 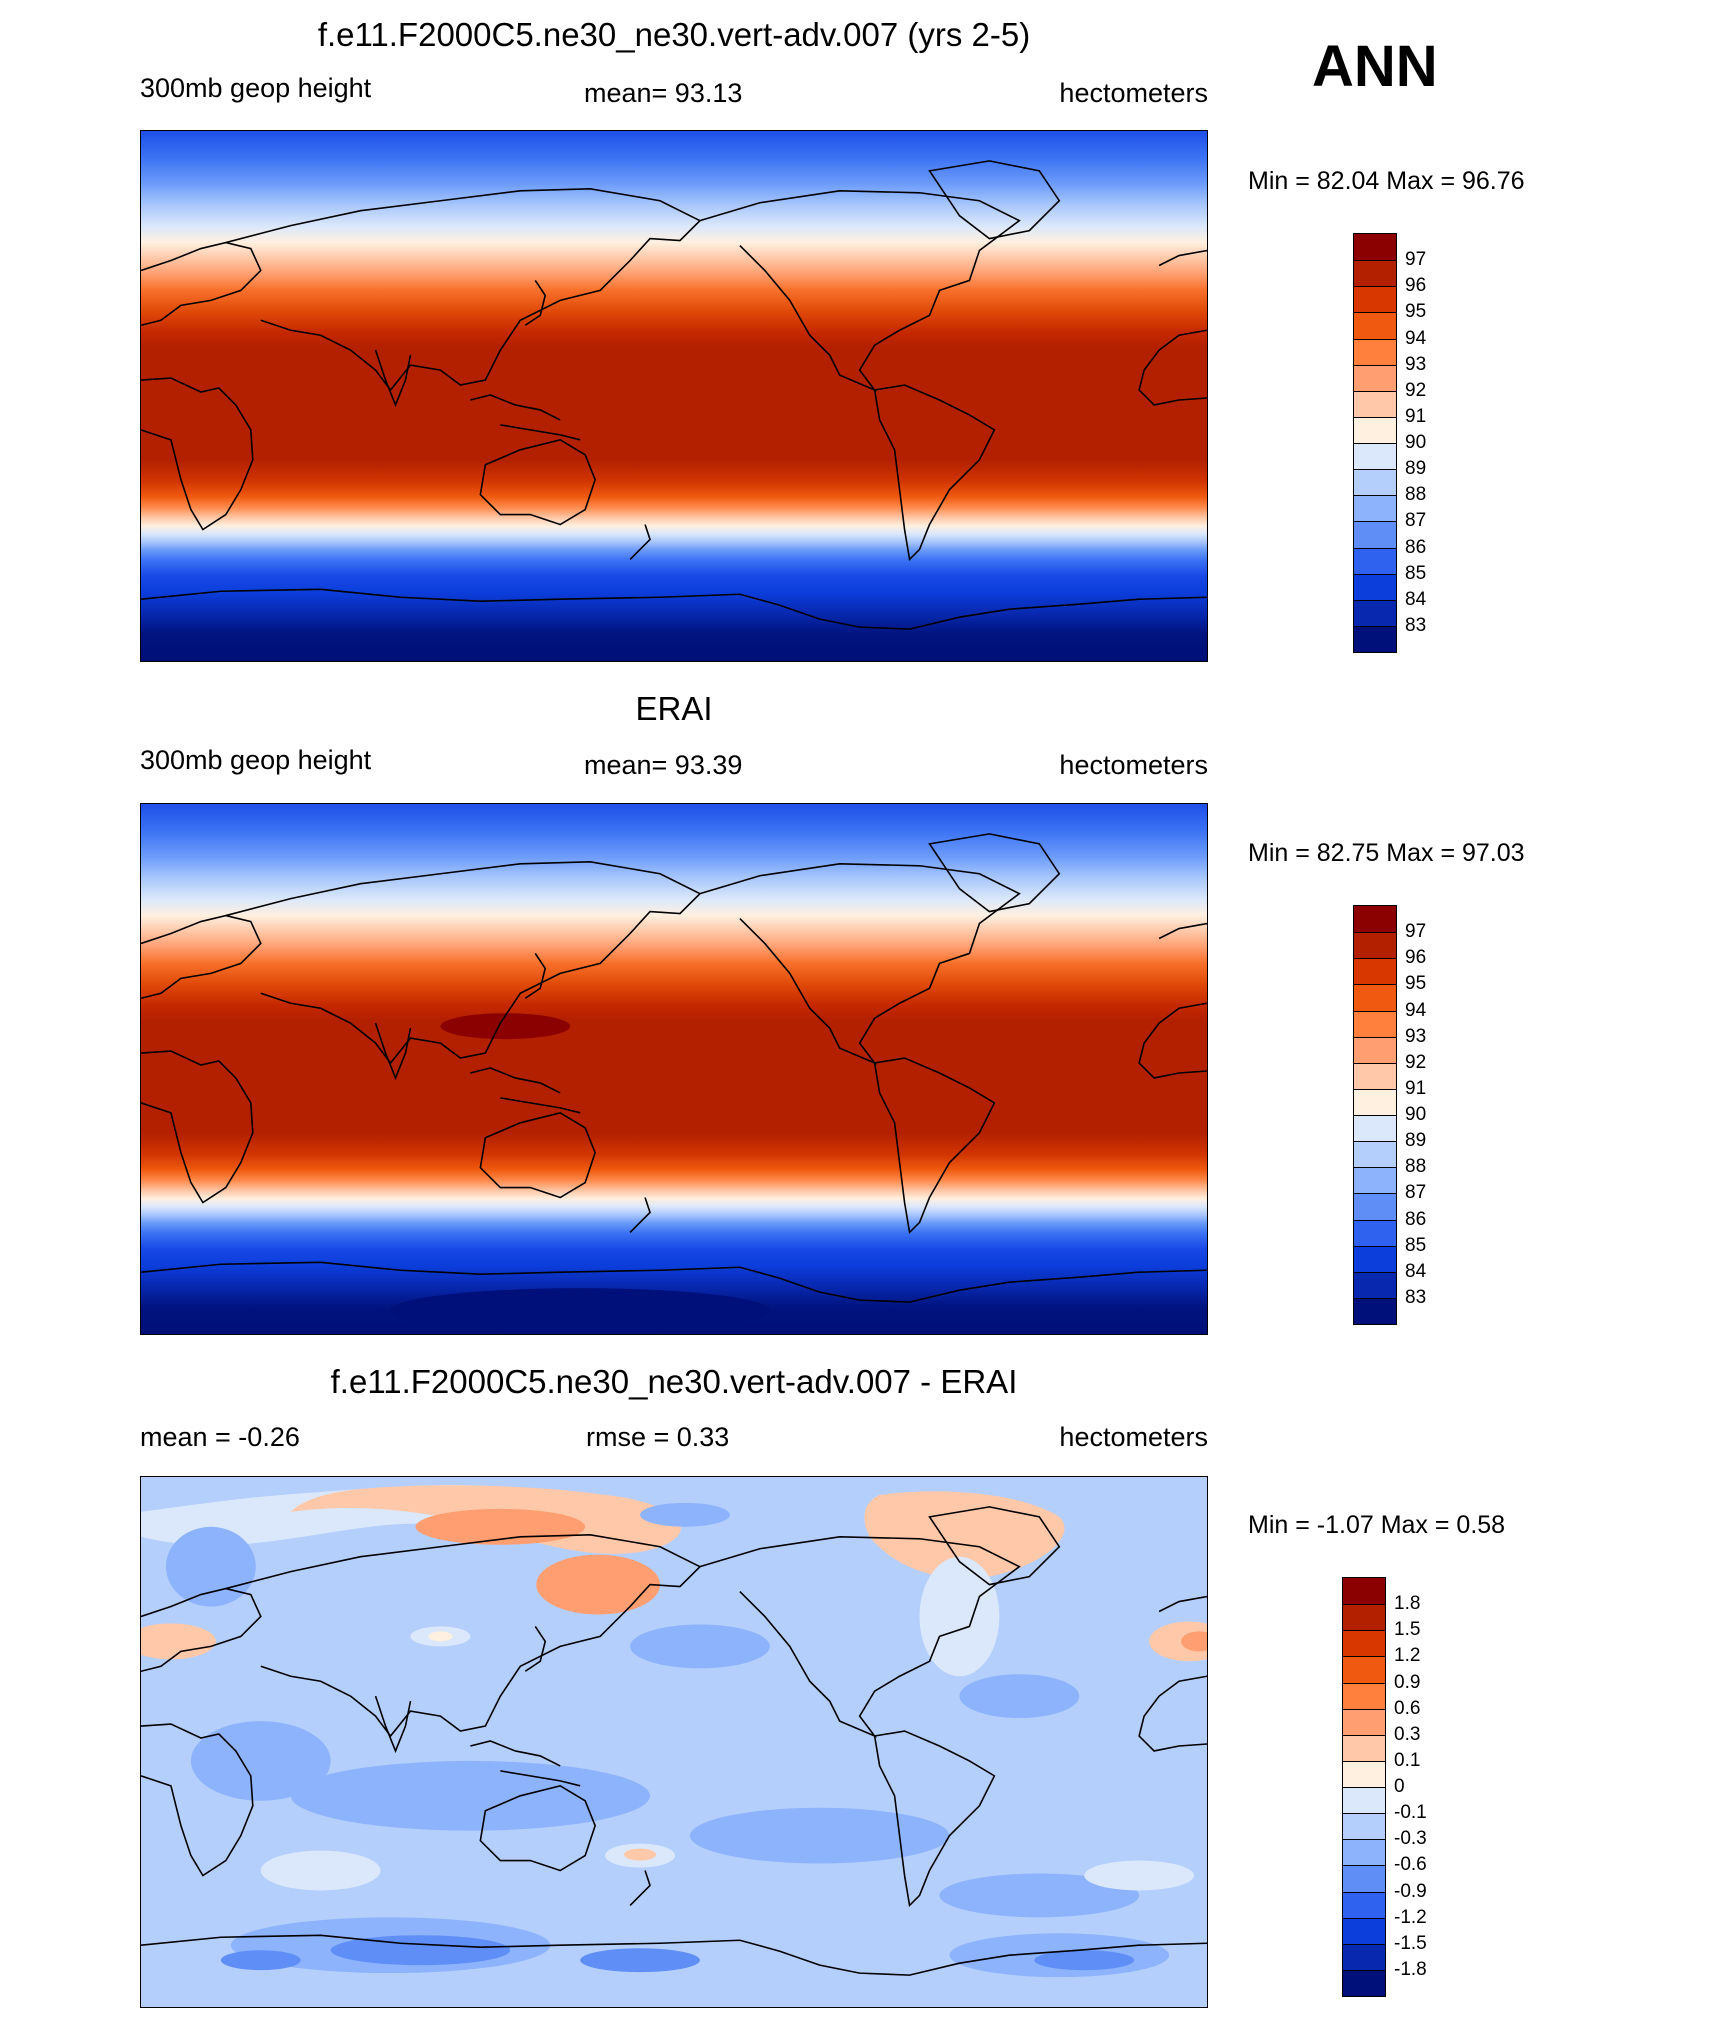 I want to click on coastlines-model, so click(x=674, y=395).